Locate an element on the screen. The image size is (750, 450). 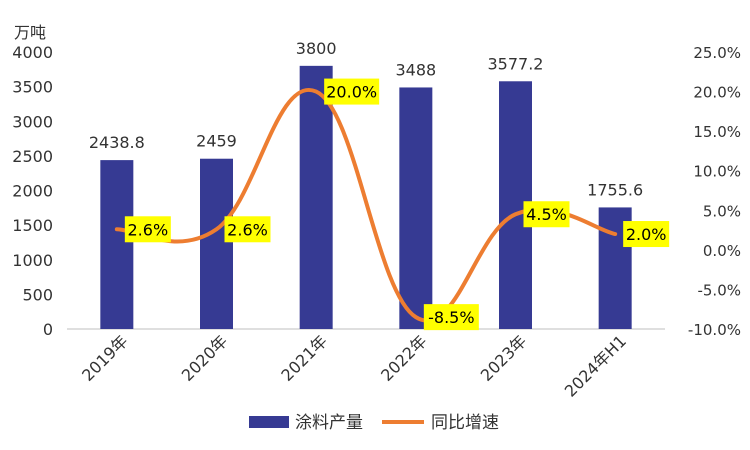
left-tick-label: 4000 is located at coordinates (32, 52).